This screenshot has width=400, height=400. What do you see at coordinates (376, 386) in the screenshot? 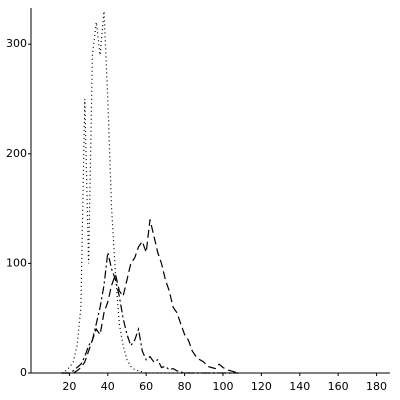
I see `x-tick-label: 180` at bounding box center [376, 386].